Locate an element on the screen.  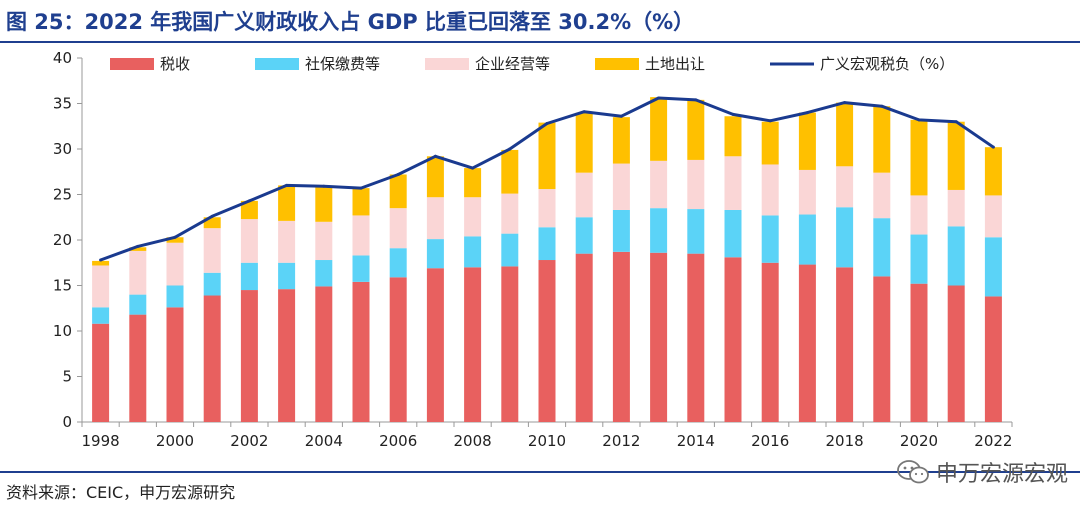
y-tick-label: 20 is located at coordinates (62, 240).